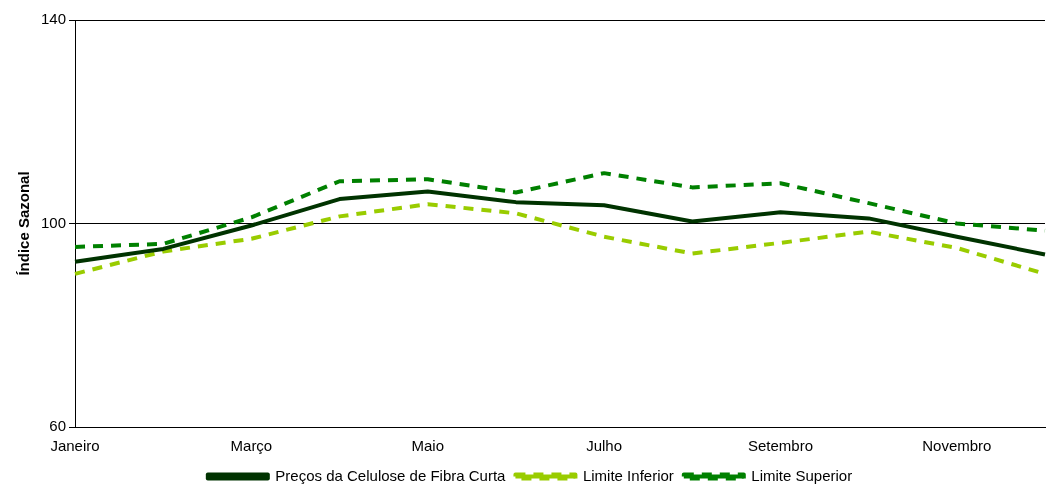  I want to click on legend-label: Preços da Celulose de Fibra Curta, so click(391, 475).